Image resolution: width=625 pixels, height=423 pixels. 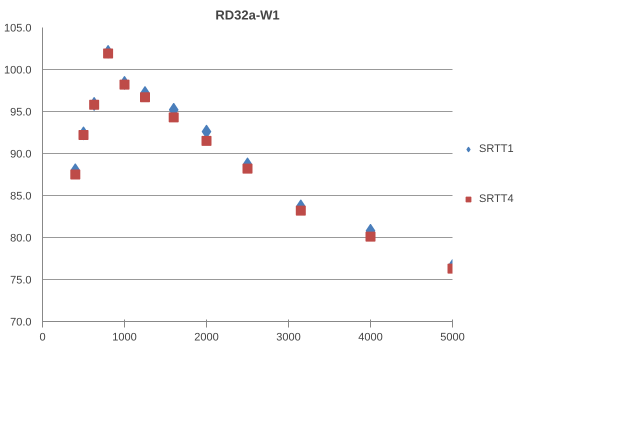 What do you see at coordinates (18, 28) in the screenshot?
I see `y-tick-label: 105.0` at bounding box center [18, 28].